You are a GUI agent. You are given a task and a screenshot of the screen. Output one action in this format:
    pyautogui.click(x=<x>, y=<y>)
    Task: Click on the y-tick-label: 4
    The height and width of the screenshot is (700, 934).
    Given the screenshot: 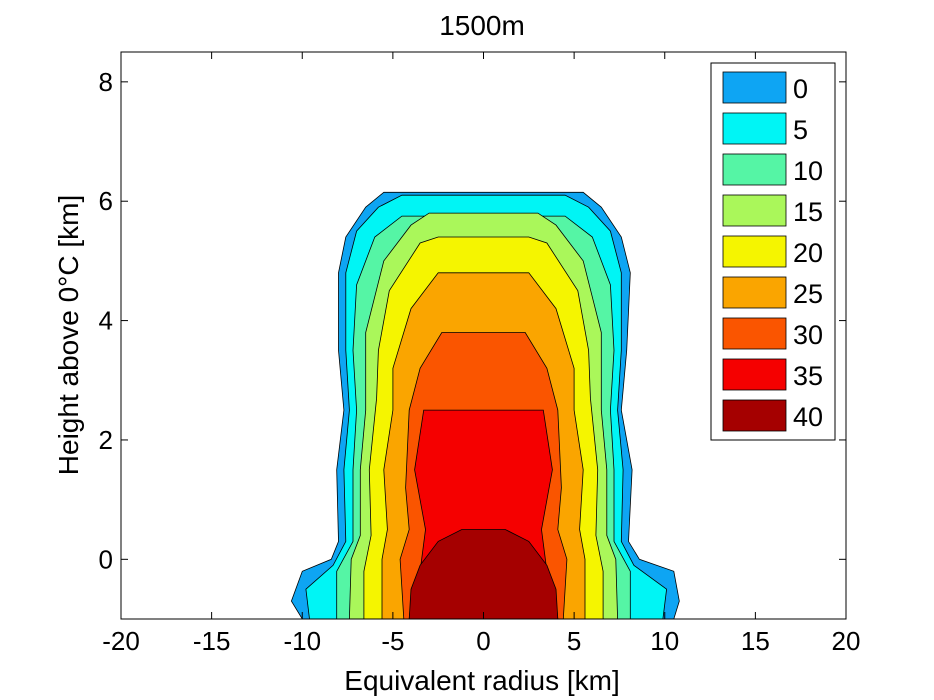 What is the action you would take?
    pyautogui.click(x=106, y=321)
    